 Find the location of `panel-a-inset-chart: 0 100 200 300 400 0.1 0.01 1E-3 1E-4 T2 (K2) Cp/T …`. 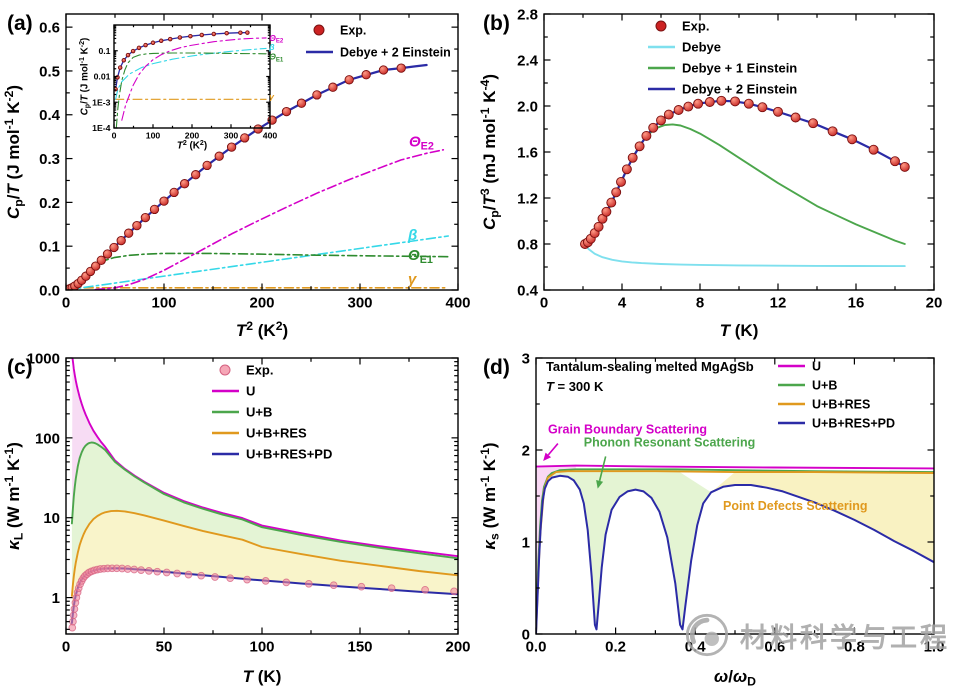

panel-a-inset-chart: 0 100 200 300 400 0.1 0.01 1E-3 1E-4 T2 (K2) Cp/T … is located at coordinates (186, 86).